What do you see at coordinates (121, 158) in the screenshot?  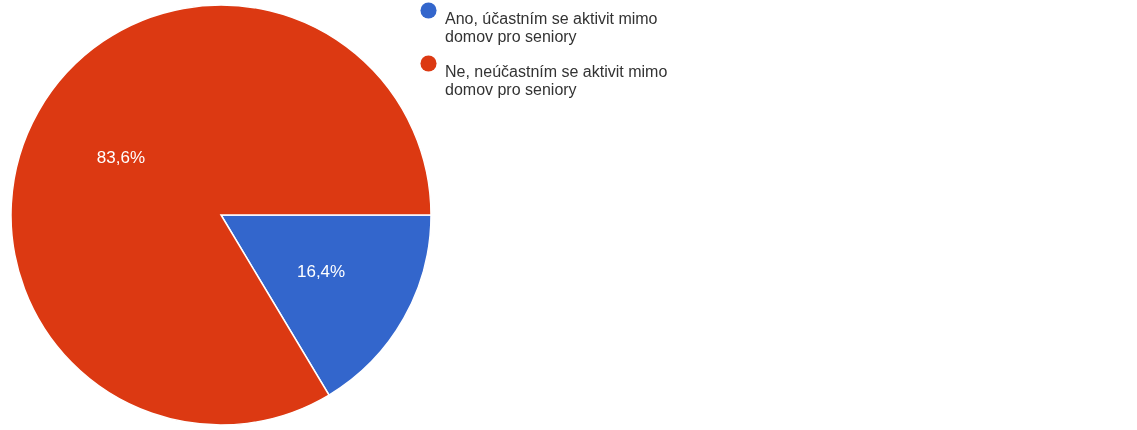 I see `data-label: 83,6%` at bounding box center [121, 158].